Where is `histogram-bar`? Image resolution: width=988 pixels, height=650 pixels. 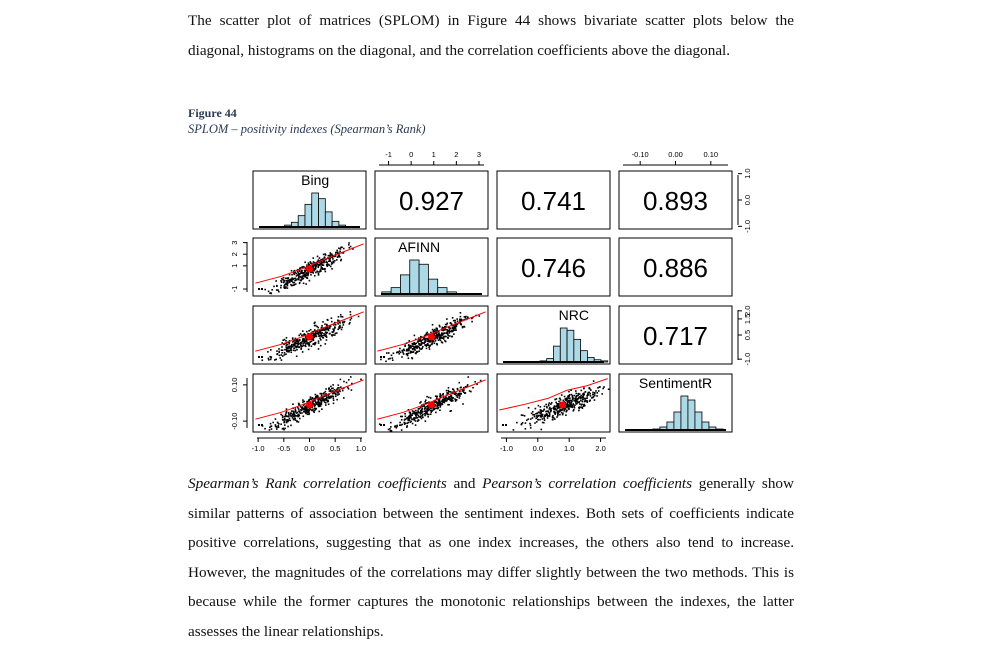 histogram-bar is located at coordinates (328, 219).